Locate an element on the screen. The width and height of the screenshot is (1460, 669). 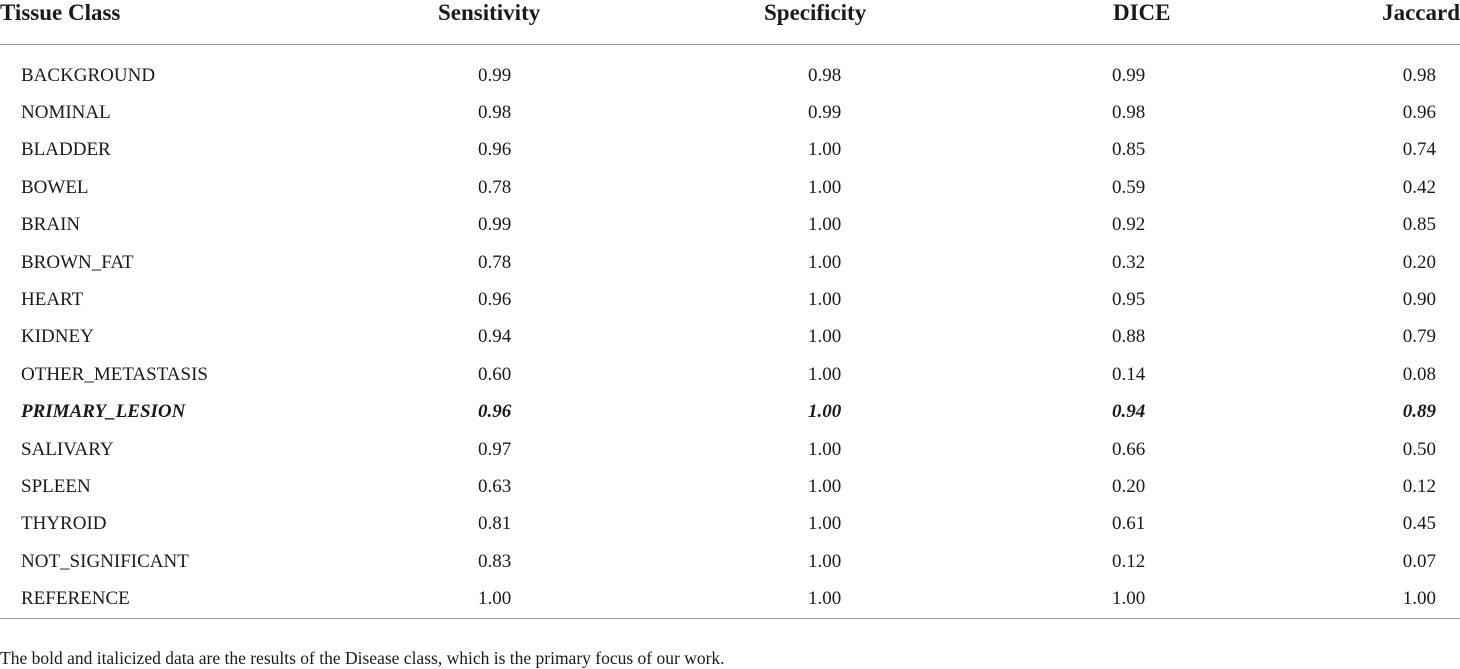
table-row: PRIMARY_LESION 0.96 1.00 0.94 0.89 is located at coordinates (730, 412).